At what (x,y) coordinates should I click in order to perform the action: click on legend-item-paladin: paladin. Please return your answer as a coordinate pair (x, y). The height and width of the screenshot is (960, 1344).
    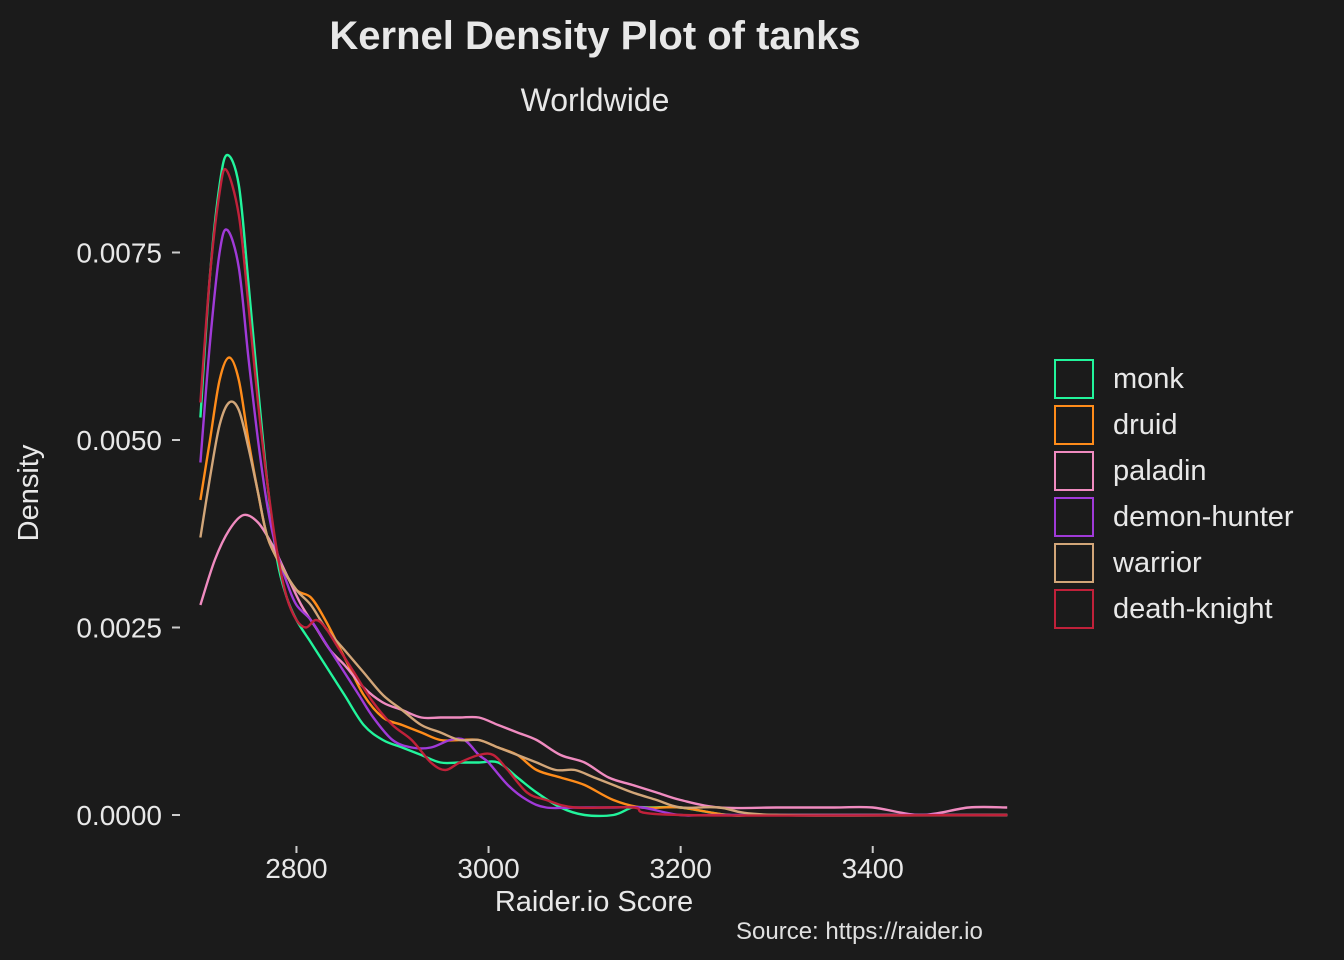
    Looking at the image, I should click on (1174, 471).